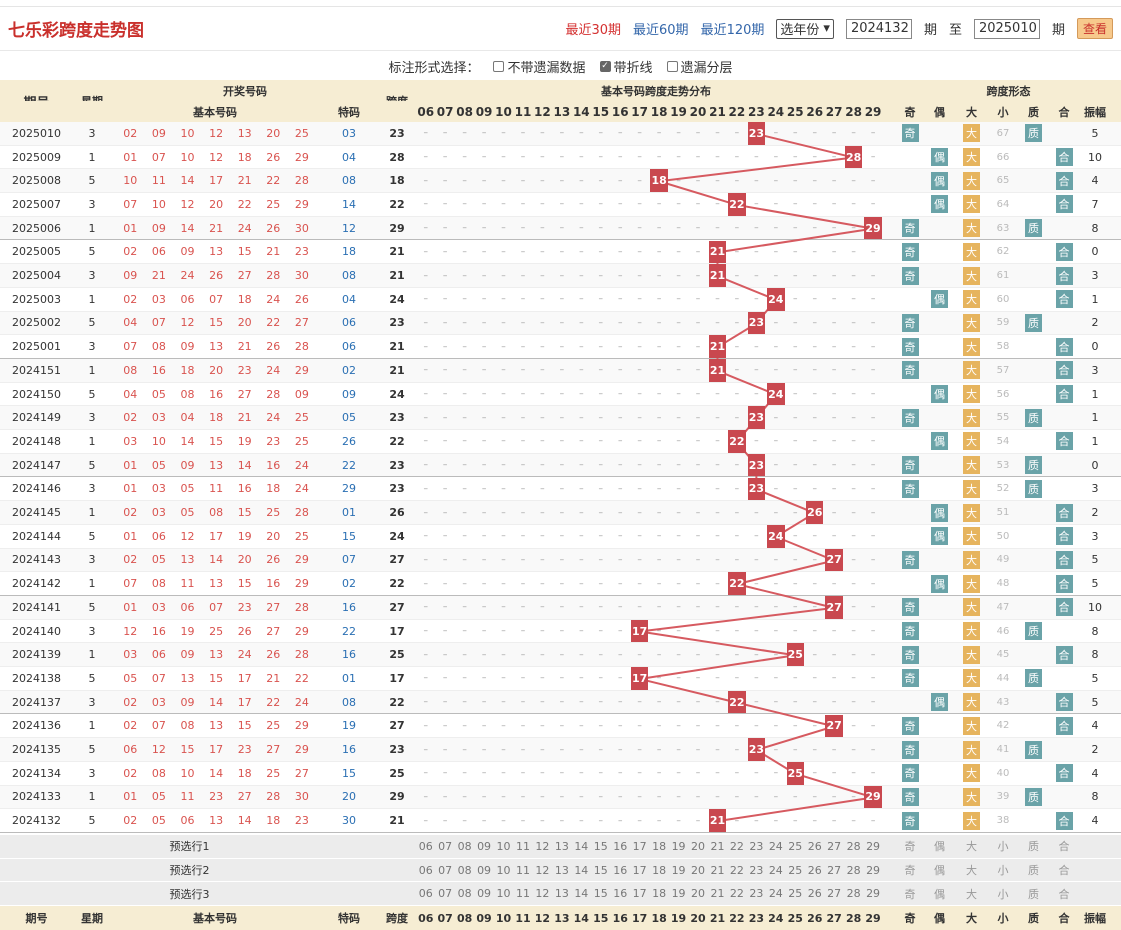 This screenshot has width=1121, height=930. What do you see at coordinates (805, 28) in the screenshot?
I see `year-select: 选年份 ▾` at bounding box center [805, 28].